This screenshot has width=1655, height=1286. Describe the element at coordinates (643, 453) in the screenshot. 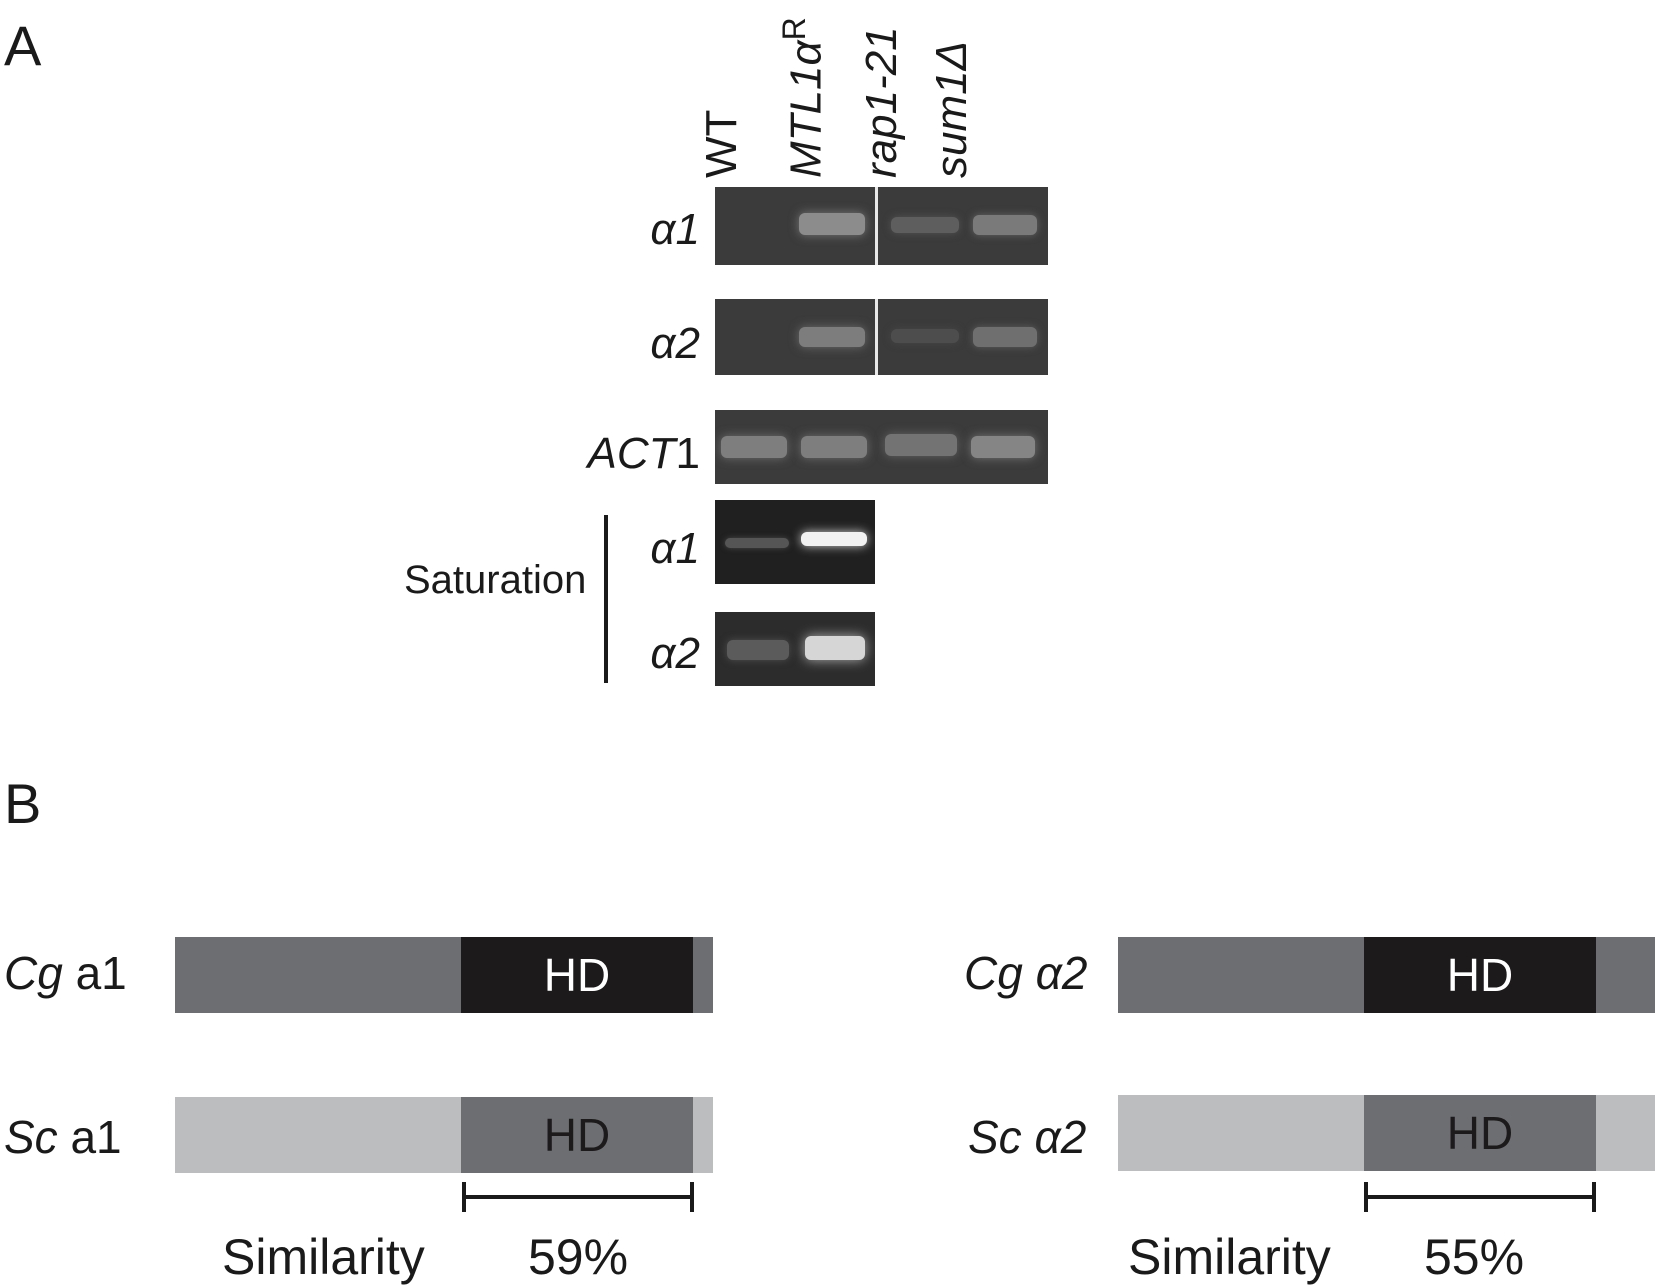

I see `row-label-act1: ACT1` at that location.